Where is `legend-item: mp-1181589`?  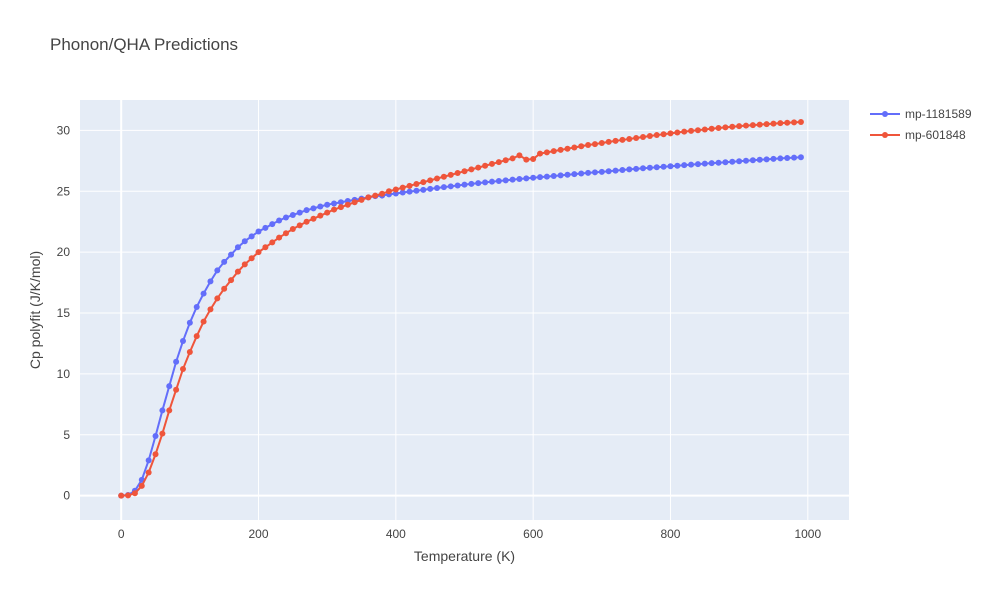 legend-item: mp-1181589 is located at coordinates (921, 114).